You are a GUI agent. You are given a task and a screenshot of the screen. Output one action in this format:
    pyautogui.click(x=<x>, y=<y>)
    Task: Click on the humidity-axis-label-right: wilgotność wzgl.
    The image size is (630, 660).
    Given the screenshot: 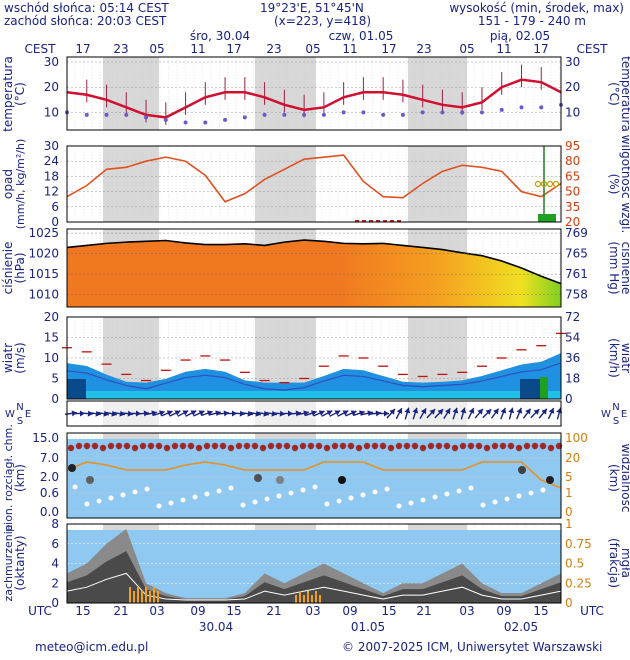 What is the action you would take?
    pyautogui.click(x=624, y=184)
    